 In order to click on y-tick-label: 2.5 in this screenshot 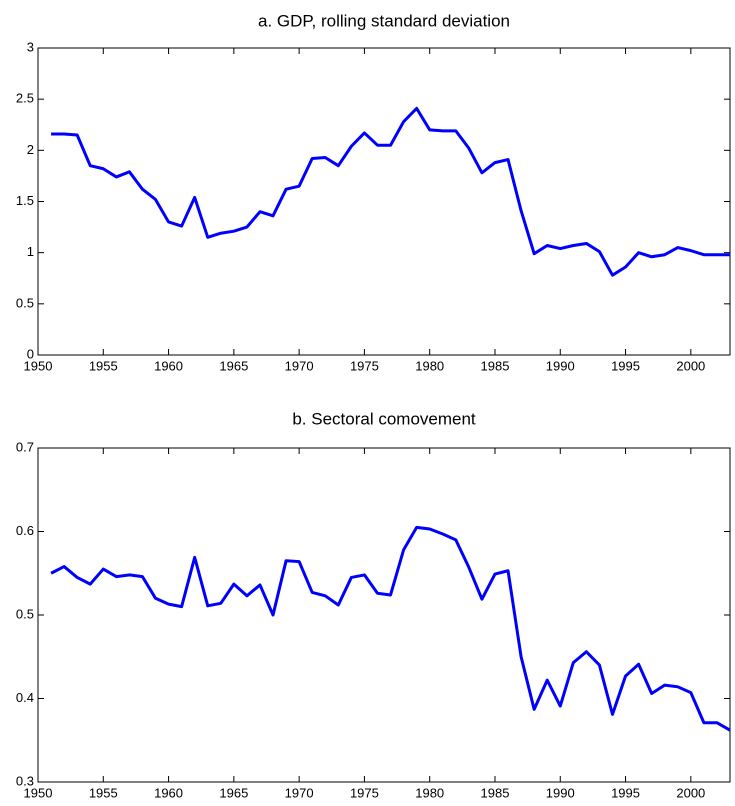, I will do `click(25, 98)`.